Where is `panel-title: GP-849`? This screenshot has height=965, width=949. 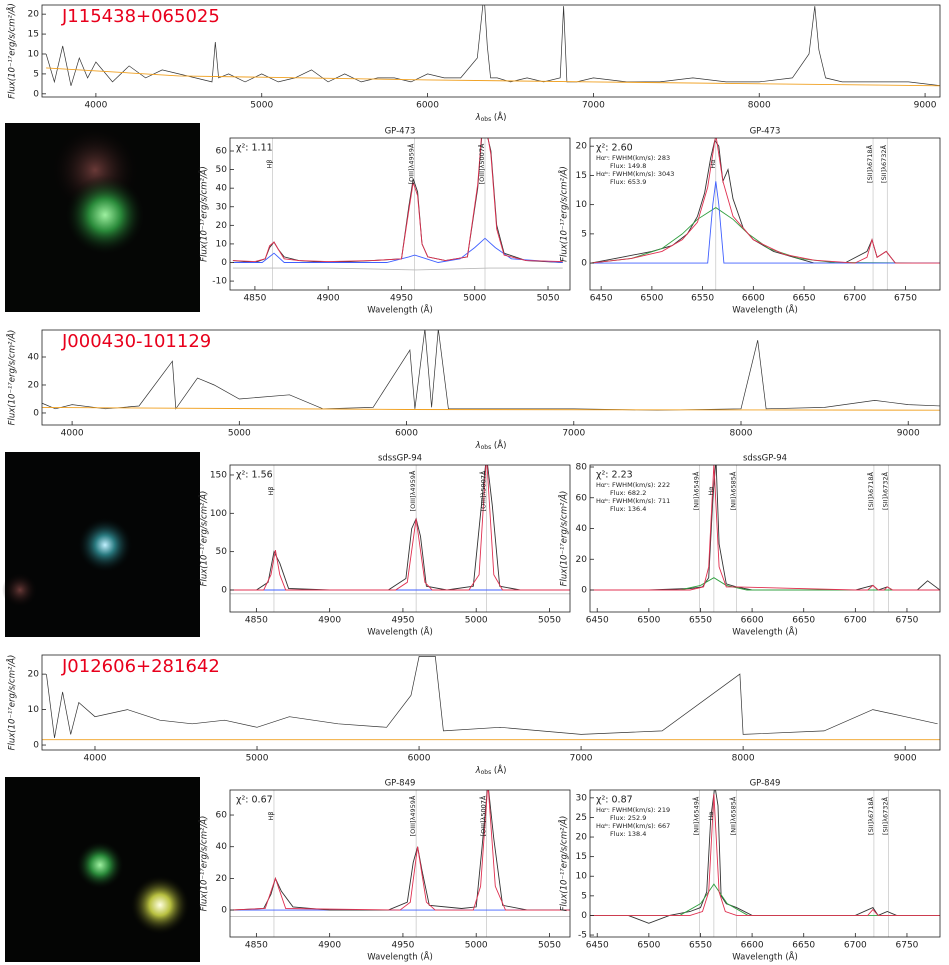
panel-title: GP-849 is located at coordinates (765, 784).